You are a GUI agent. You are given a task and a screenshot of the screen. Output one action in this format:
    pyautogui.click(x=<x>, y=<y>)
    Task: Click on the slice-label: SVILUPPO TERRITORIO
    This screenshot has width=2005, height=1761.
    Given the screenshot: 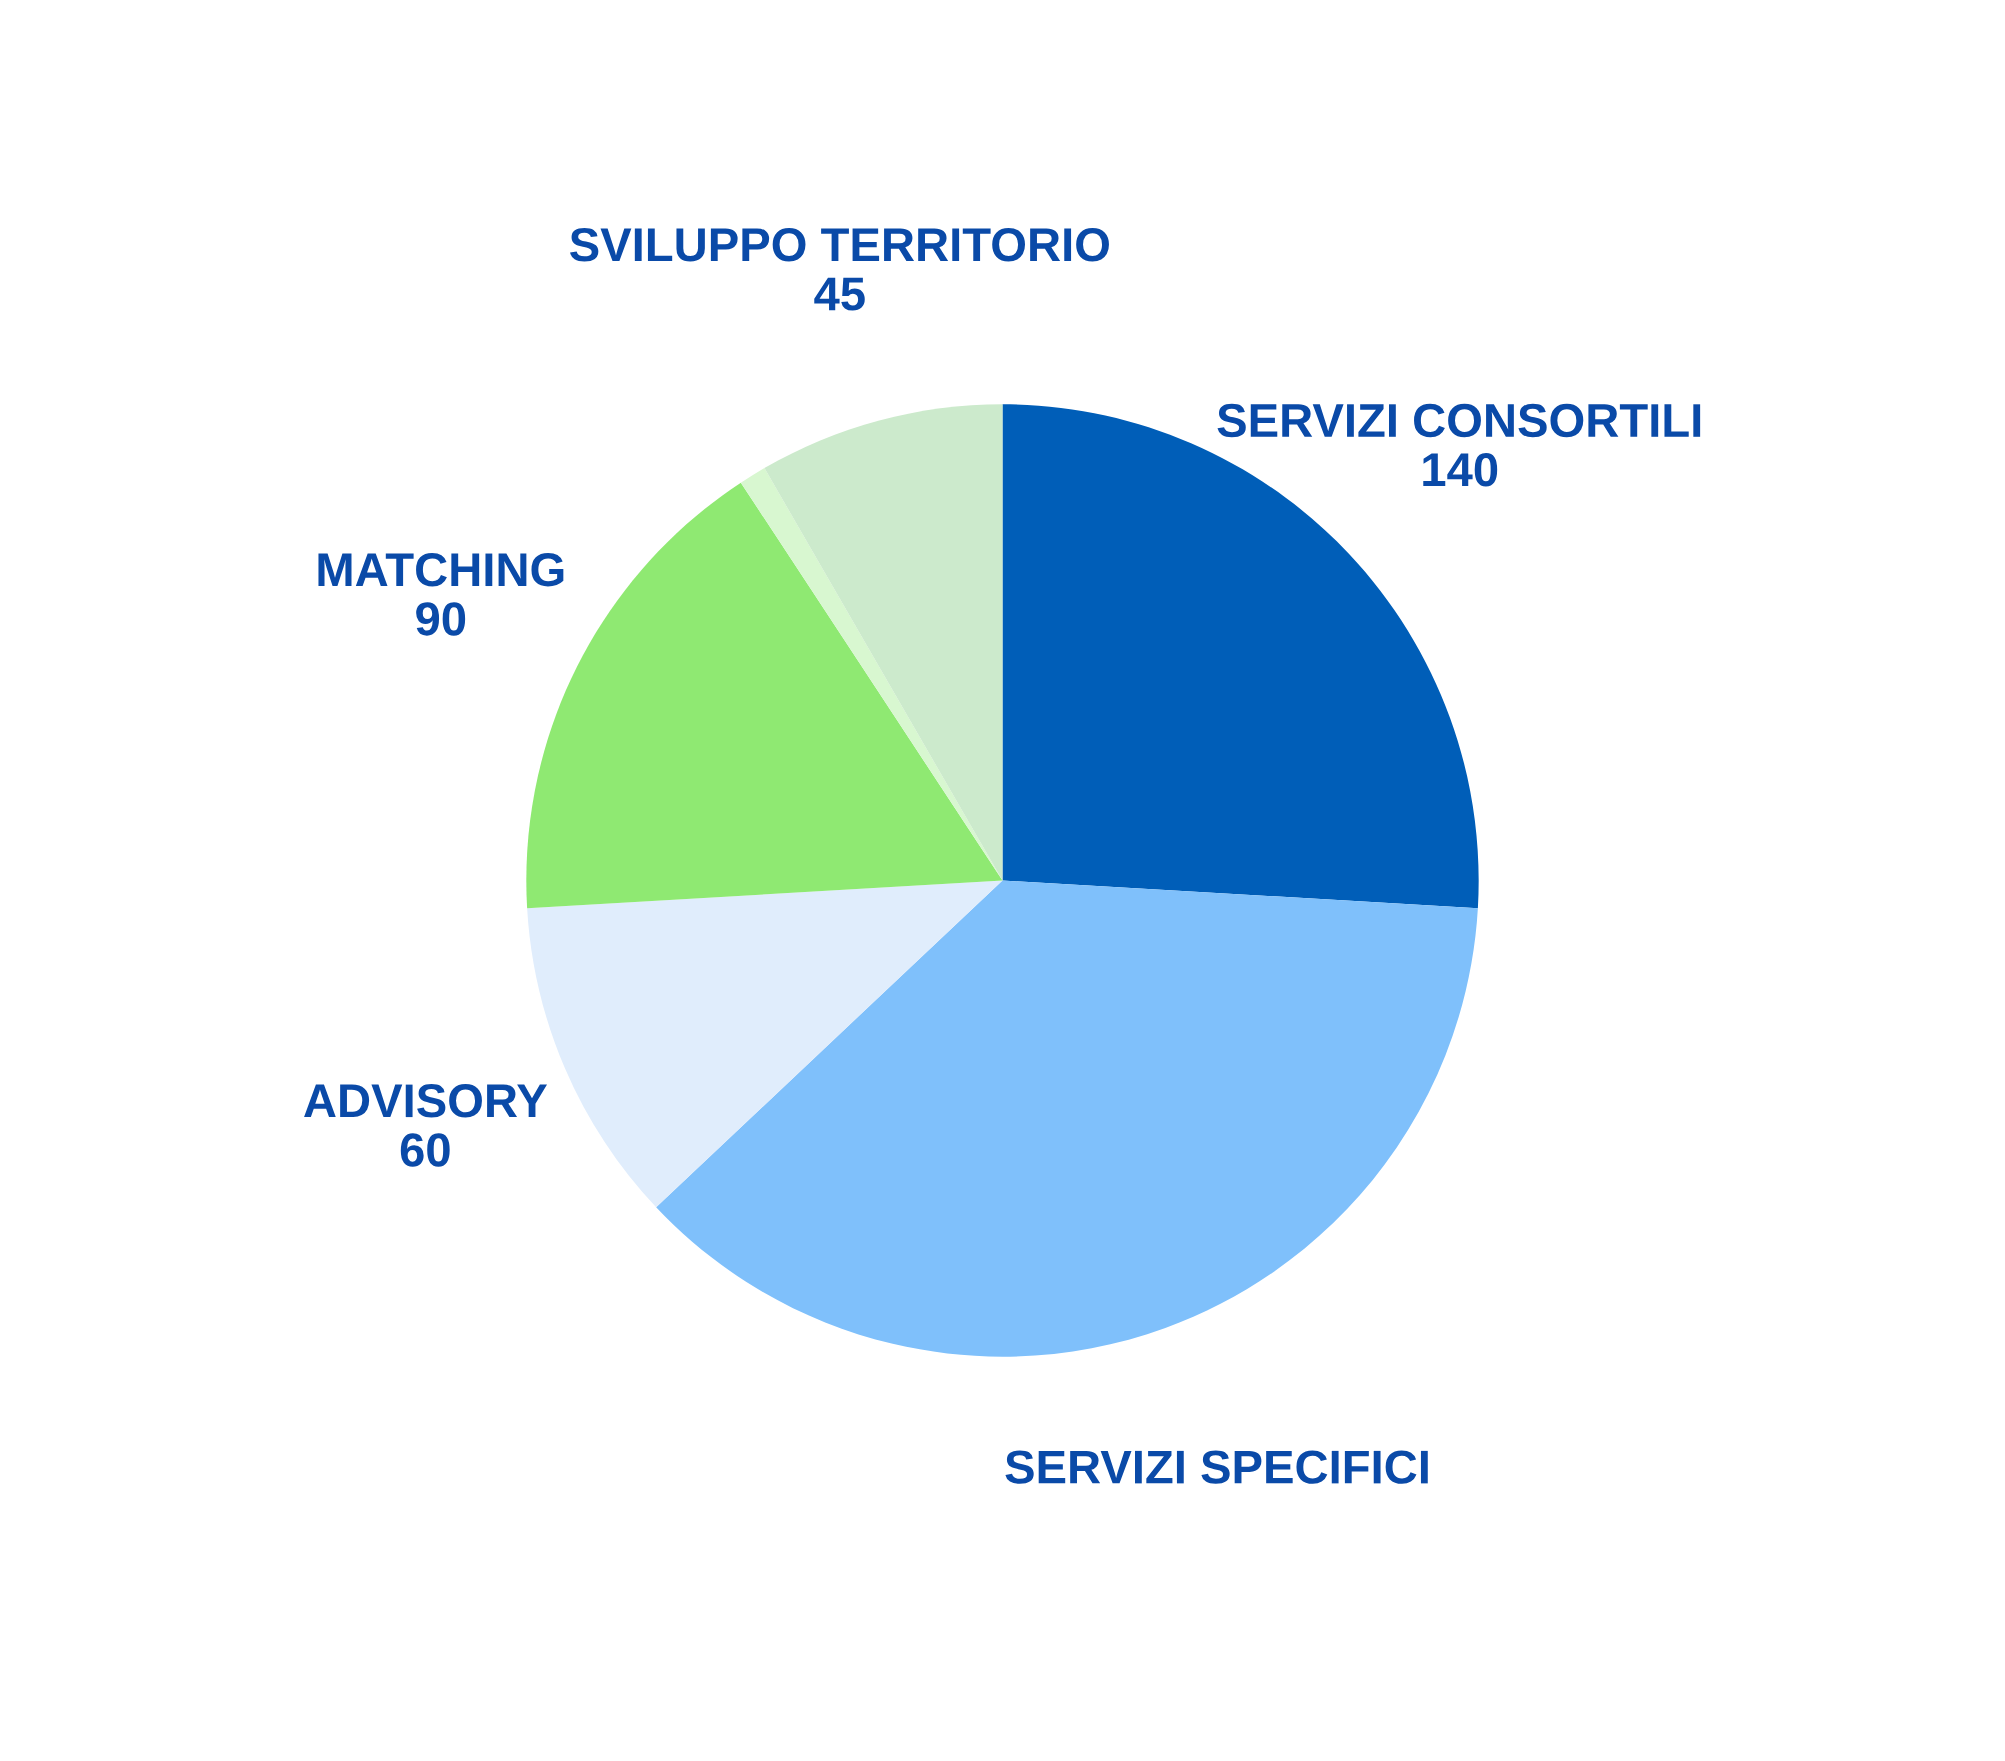 What is the action you would take?
    pyautogui.click(x=839, y=245)
    